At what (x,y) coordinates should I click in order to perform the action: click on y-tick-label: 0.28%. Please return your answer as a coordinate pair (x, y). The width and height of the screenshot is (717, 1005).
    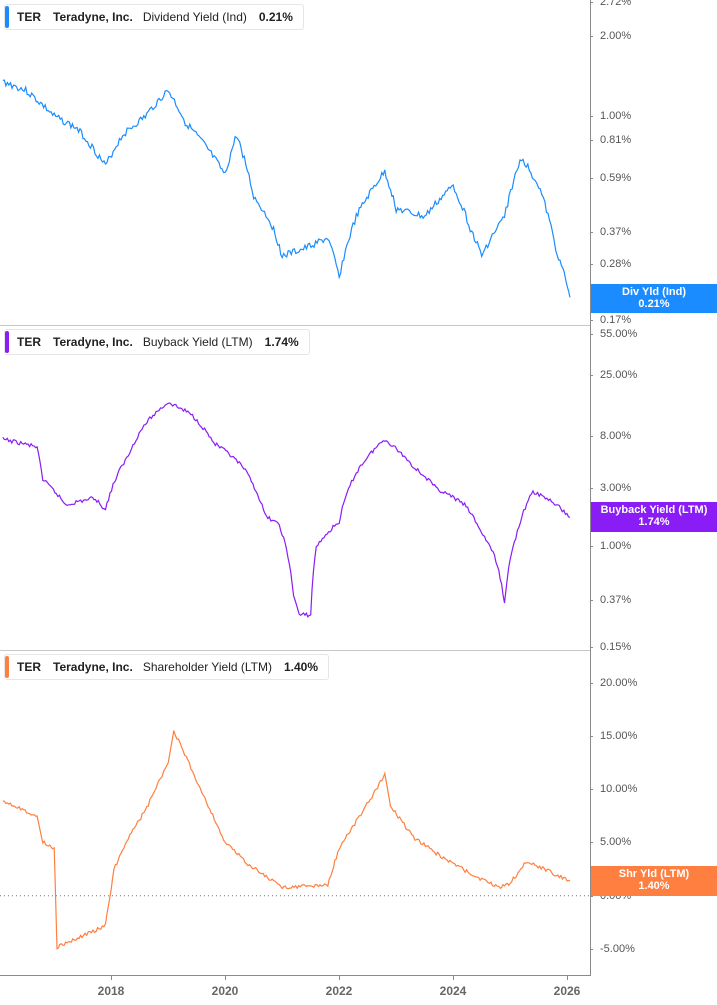
    Looking at the image, I should click on (616, 264).